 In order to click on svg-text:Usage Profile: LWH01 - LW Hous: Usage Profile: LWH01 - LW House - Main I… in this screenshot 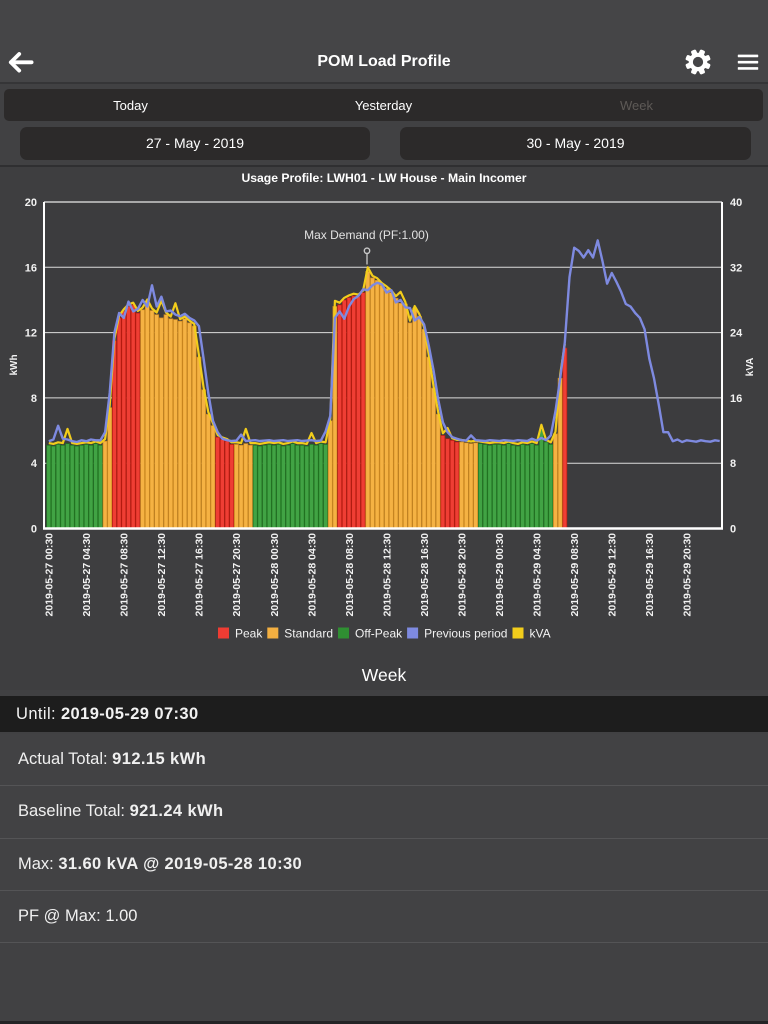, I will do `click(383, 178)`.